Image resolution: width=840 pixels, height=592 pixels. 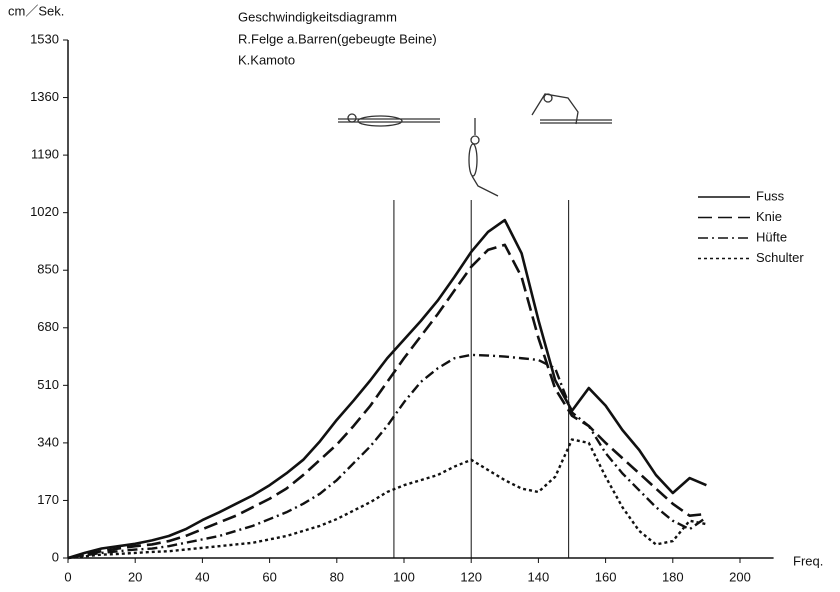 What do you see at coordinates (48, 269) in the screenshot?
I see `y-tick-label: 850` at bounding box center [48, 269].